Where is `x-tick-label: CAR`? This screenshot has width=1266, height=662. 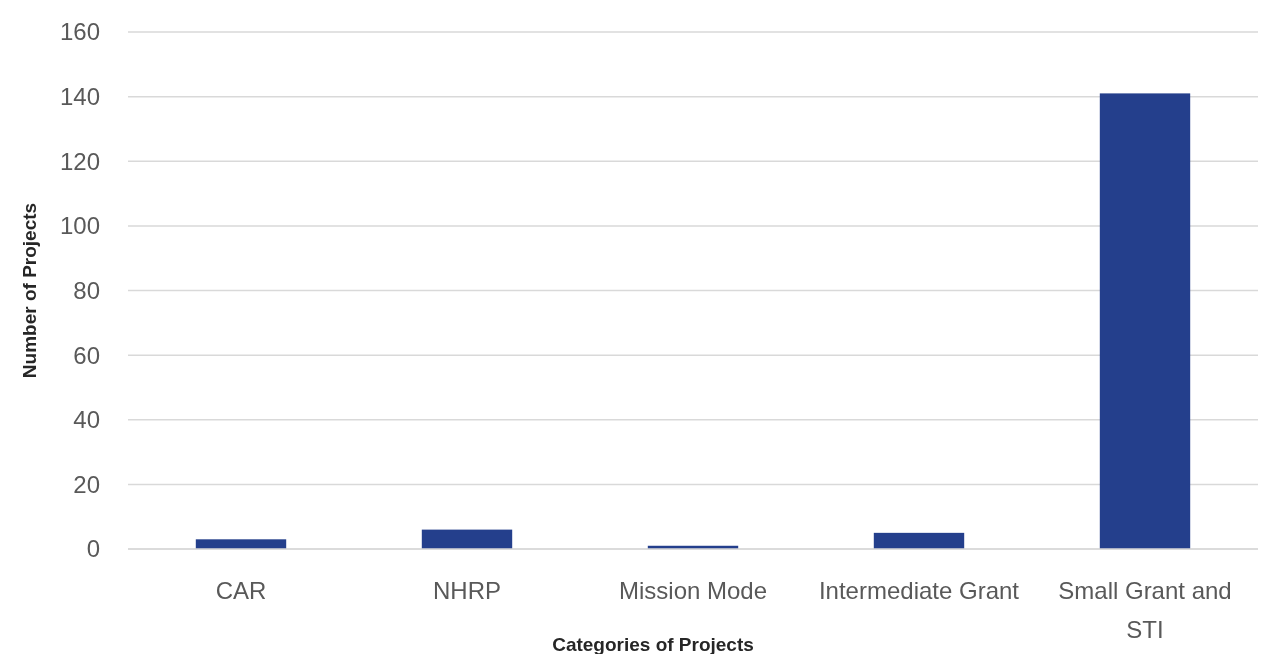
x-tick-label: CAR is located at coordinates (241, 590).